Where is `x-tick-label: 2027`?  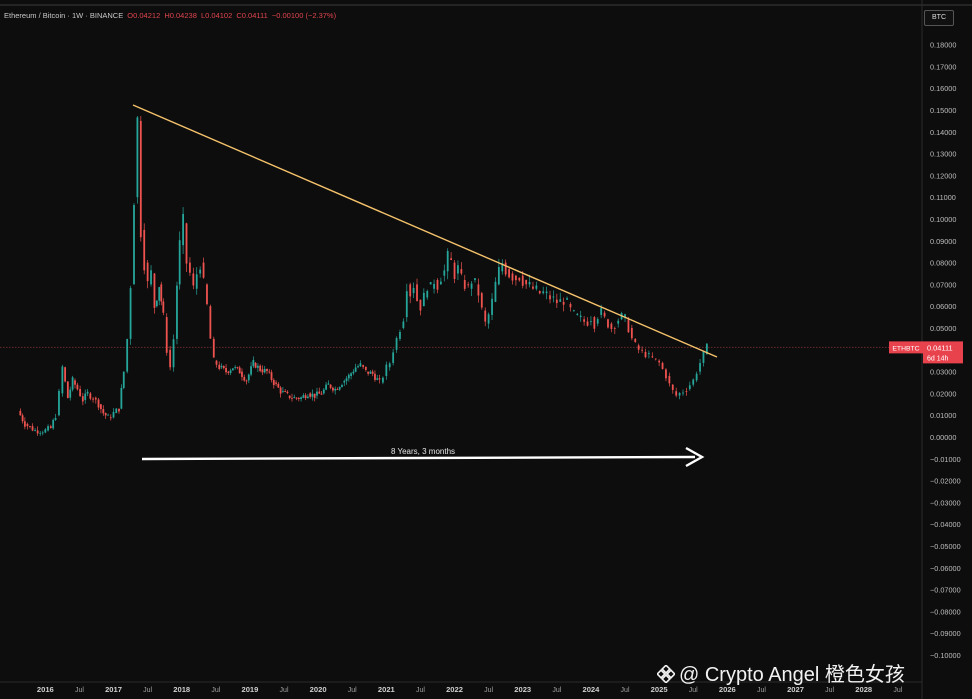 x-tick-label: 2027 is located at coordinates (795, 689).